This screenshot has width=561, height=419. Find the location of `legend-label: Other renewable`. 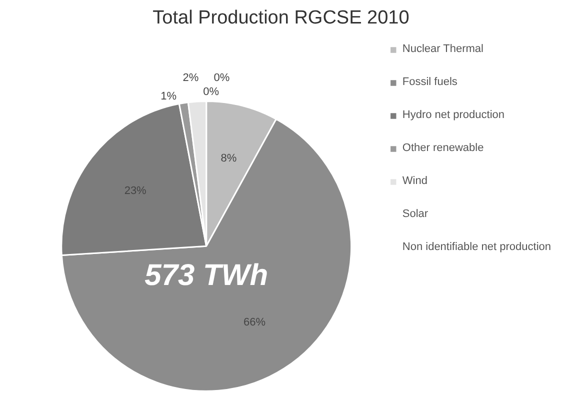

legend-label: Other renewable is located at coordinates (443, 148).